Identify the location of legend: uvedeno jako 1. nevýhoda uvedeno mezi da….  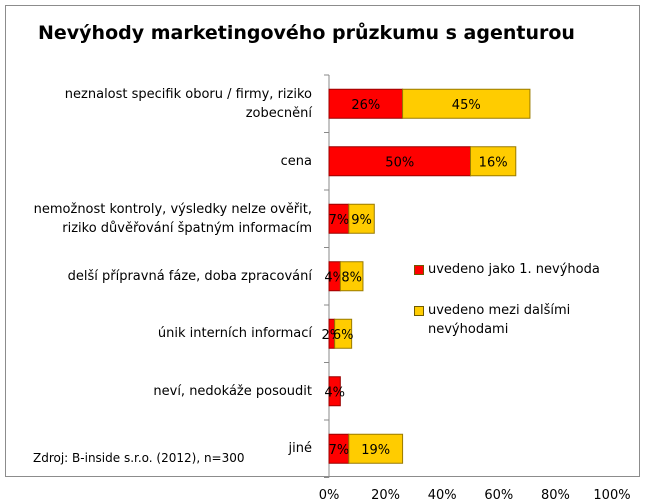
(514, 310).